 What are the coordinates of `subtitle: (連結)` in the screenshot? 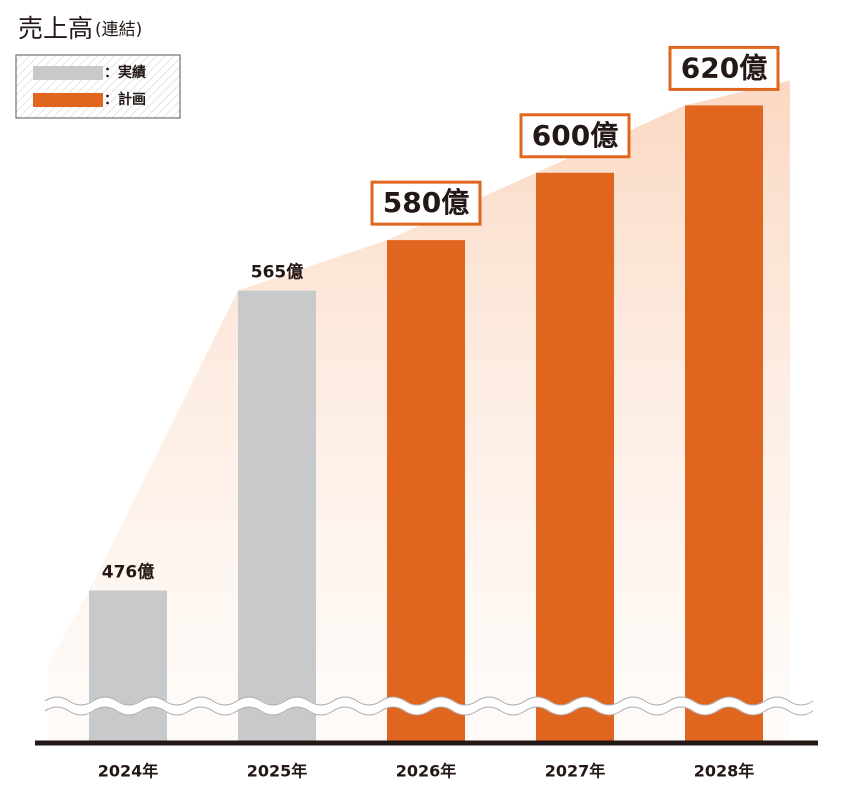 It's located at (118, 30).